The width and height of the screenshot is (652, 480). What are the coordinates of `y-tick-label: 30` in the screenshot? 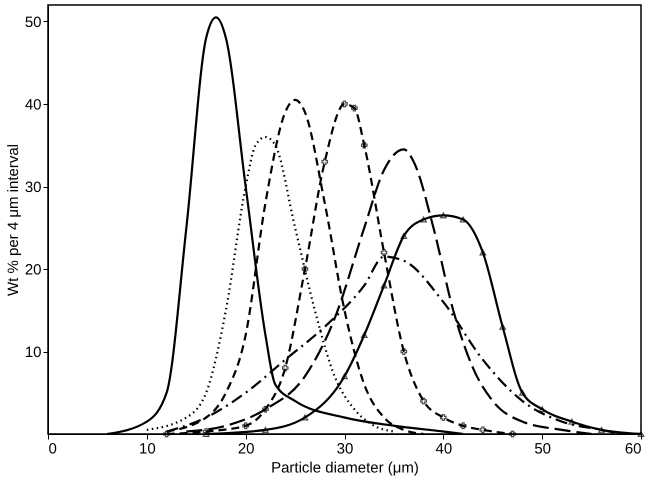 It's located at (33, 187).